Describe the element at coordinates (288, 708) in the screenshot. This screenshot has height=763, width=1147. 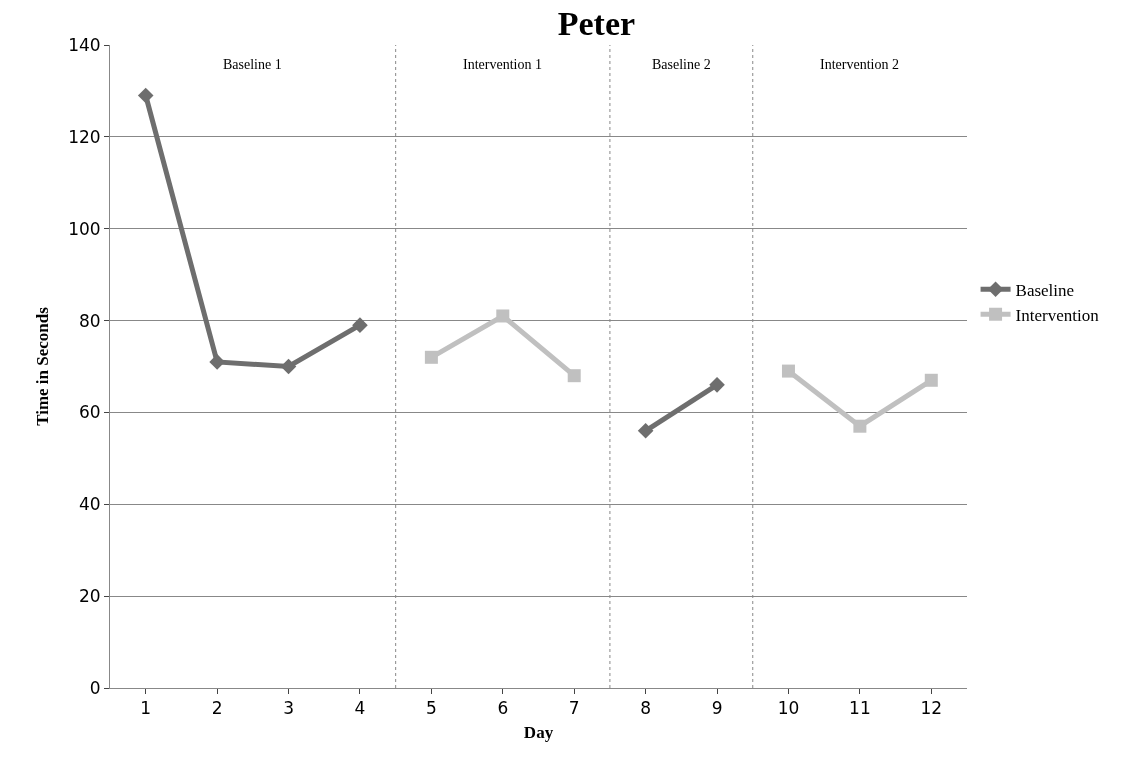
I see `x-tick-label: 3` at that location.